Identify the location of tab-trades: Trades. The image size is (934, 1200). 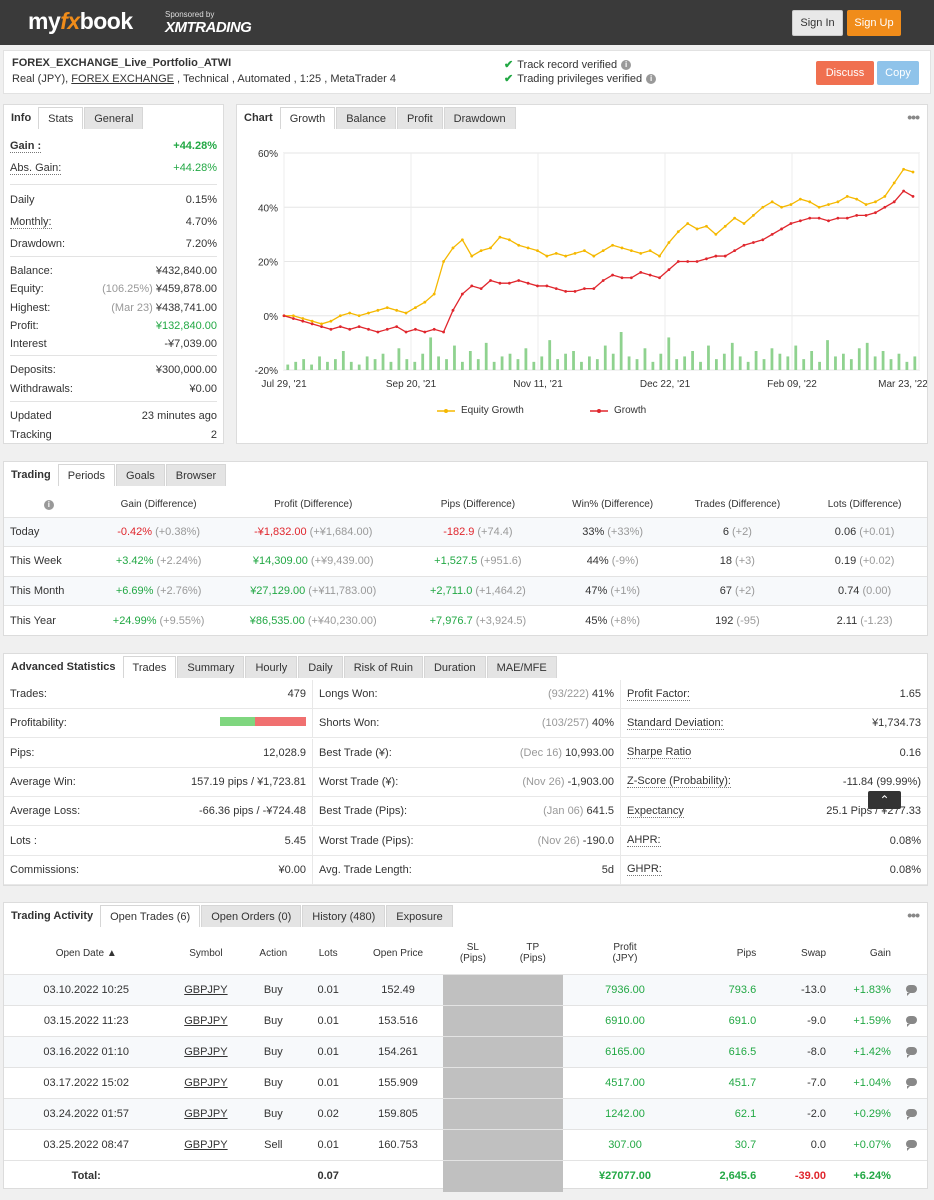
(149, 667).